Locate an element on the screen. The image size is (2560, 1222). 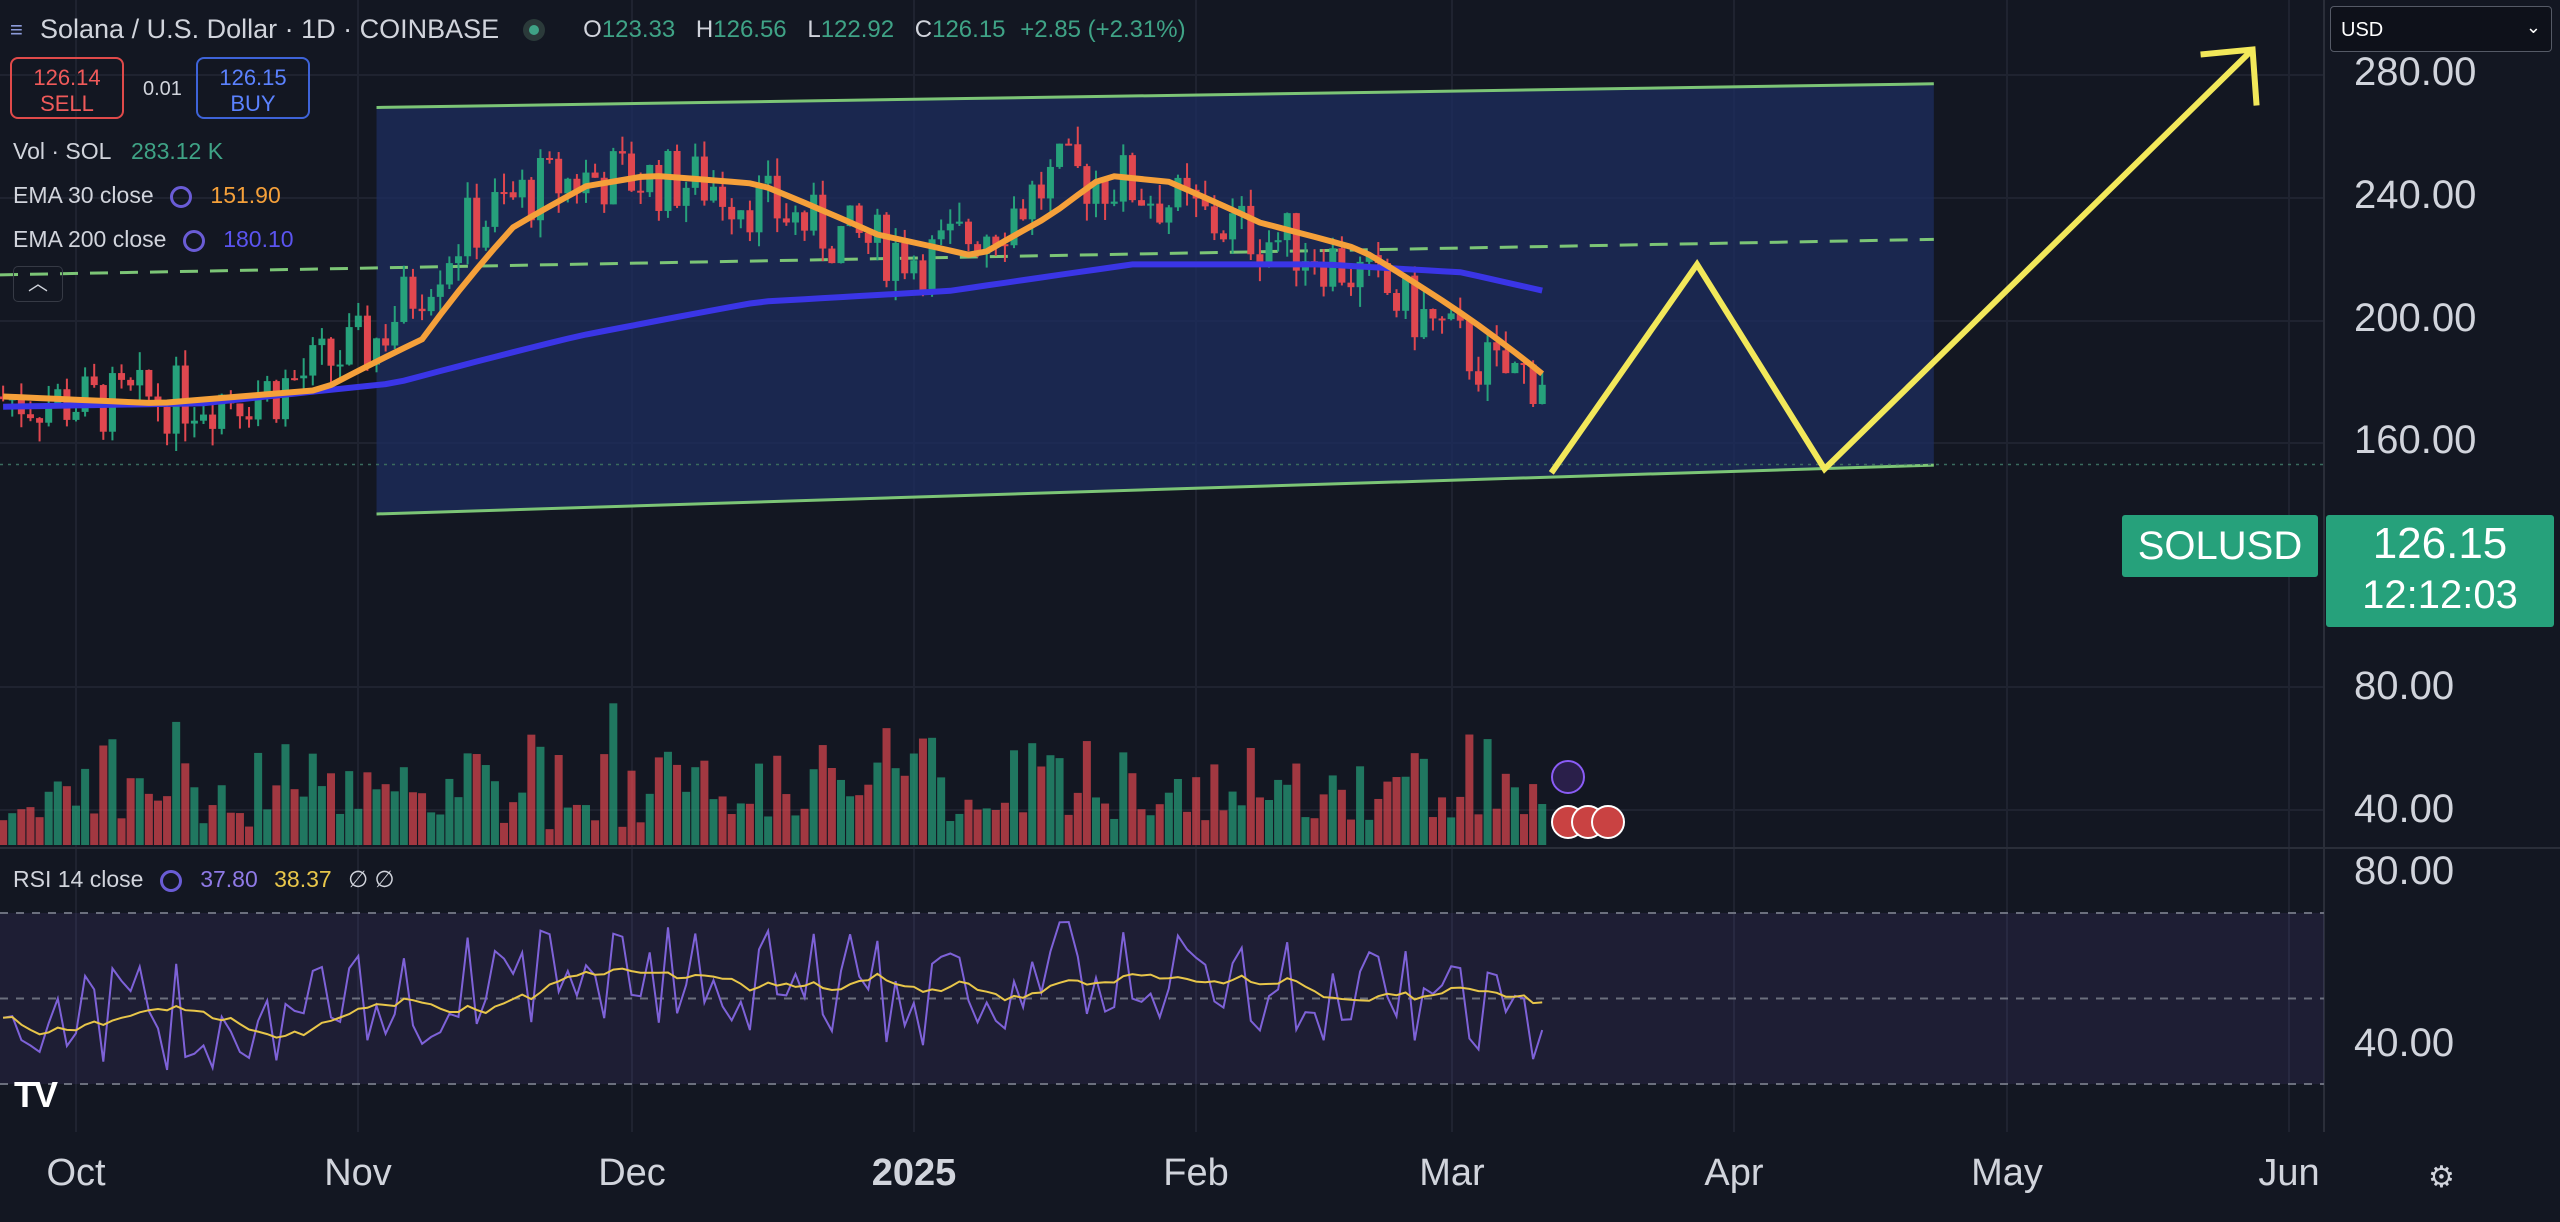
event-icon is located at coordinates (1568, 777).